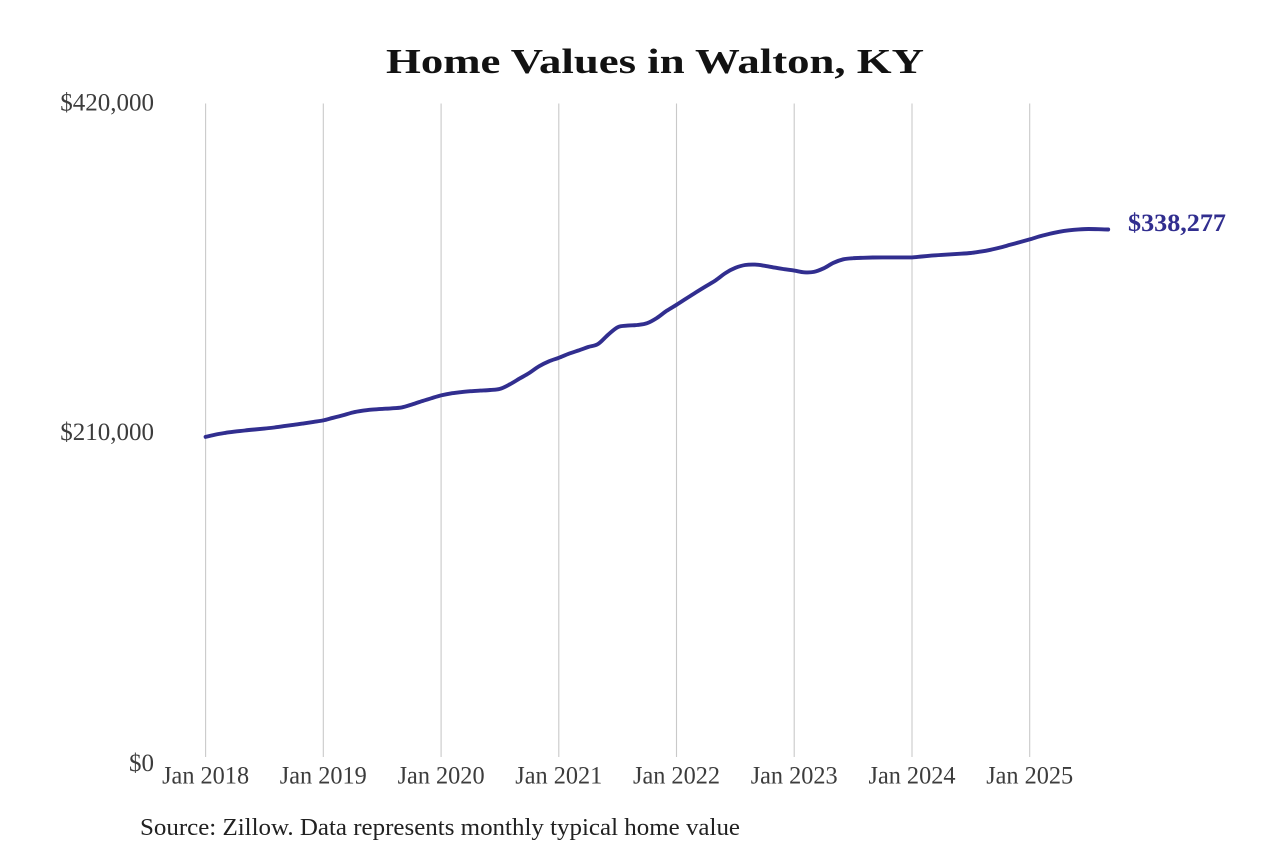 The image size is (1280, 853). I want to click on svg-text: Jan 2020, so click(441, 776).